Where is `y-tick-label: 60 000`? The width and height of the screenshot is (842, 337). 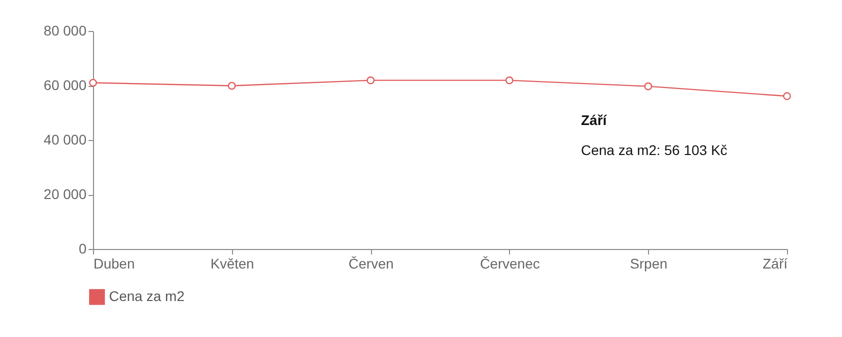 y-tick-label: 60 000 is located at coordinates (65, 85).